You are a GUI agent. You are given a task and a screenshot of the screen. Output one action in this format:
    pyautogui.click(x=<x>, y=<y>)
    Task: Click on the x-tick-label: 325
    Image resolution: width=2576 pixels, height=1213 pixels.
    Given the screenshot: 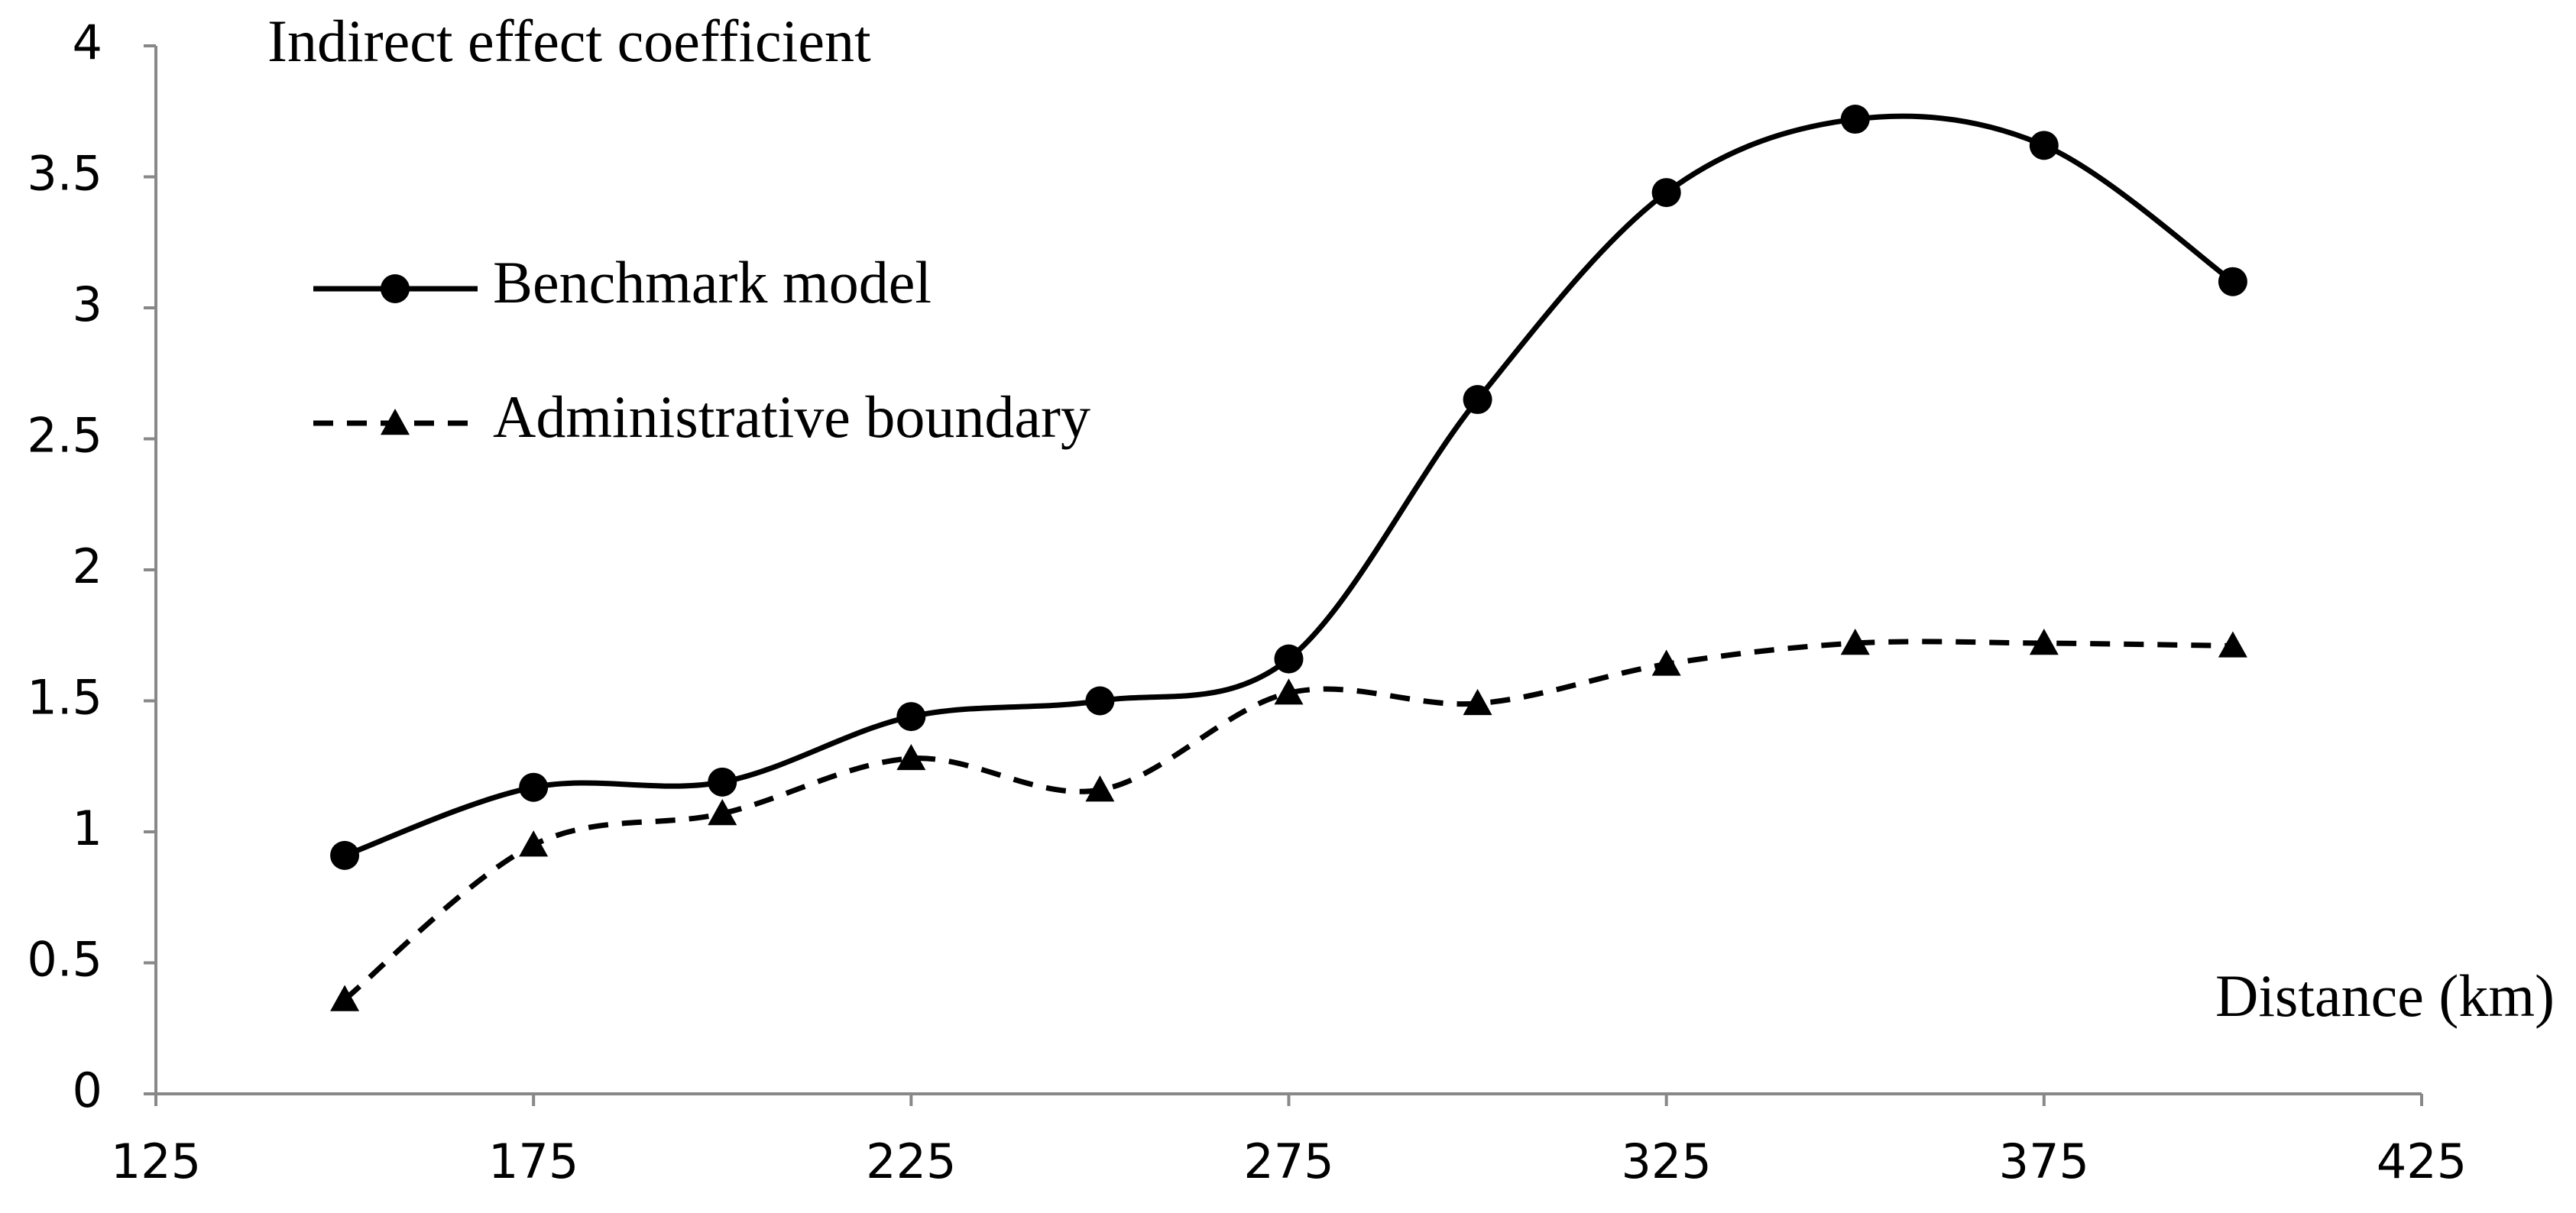 What is the action you would take?
    pyautogui.click(x=1666, y=1161)
    